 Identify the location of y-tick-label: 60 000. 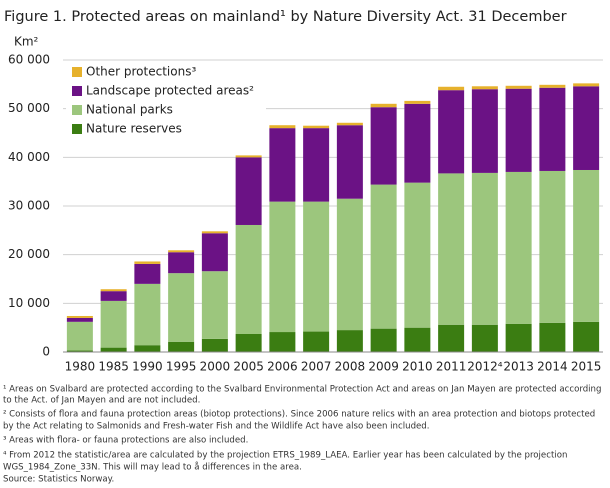
(29, 60).